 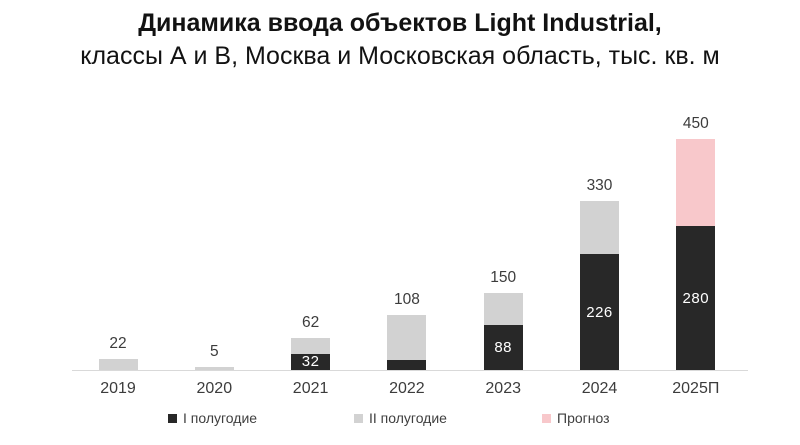 I want to click on bar-total-label: 108, so click(x=406, y=299).